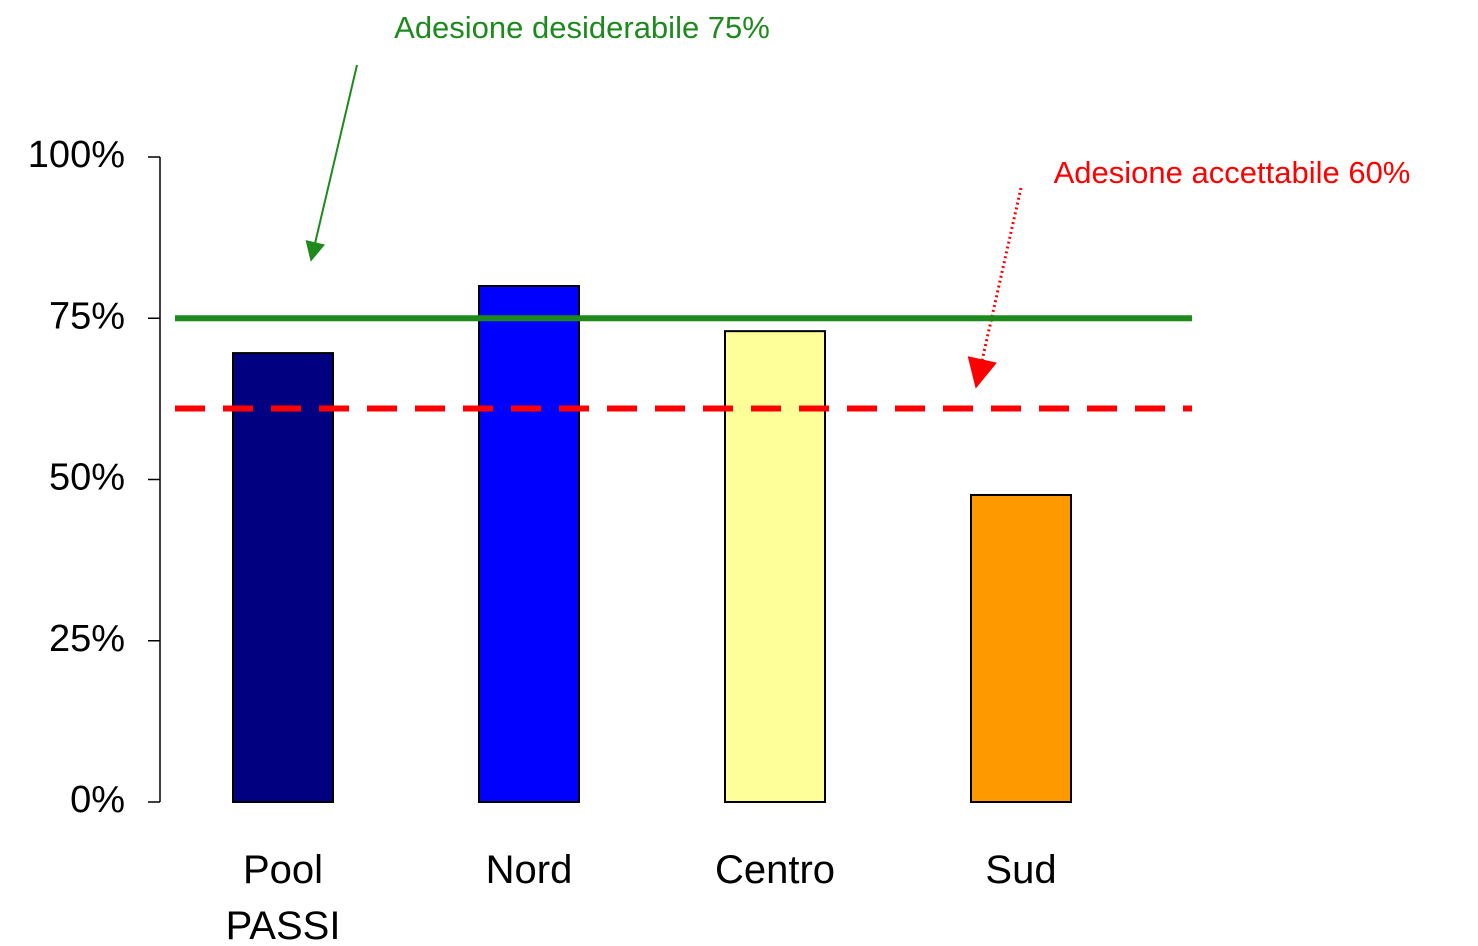  What do you see at coordinates (87, 316) in the screenshot?
I see `y-tick-label: 75%` at bounding box center [87, 316].